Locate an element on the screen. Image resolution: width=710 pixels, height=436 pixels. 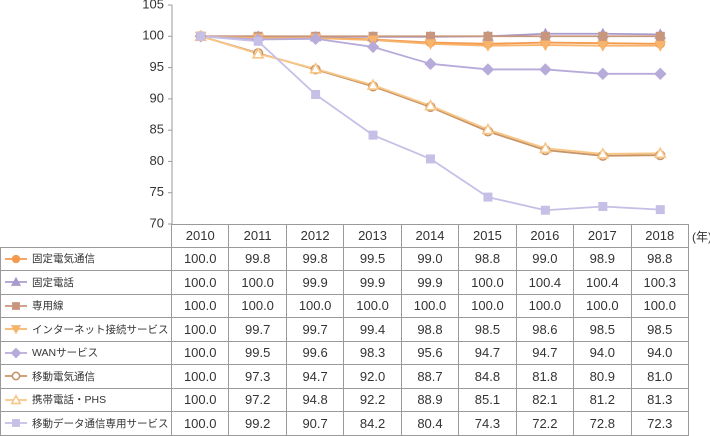
series-name: WANサービス is located at coordinates (65, 353).